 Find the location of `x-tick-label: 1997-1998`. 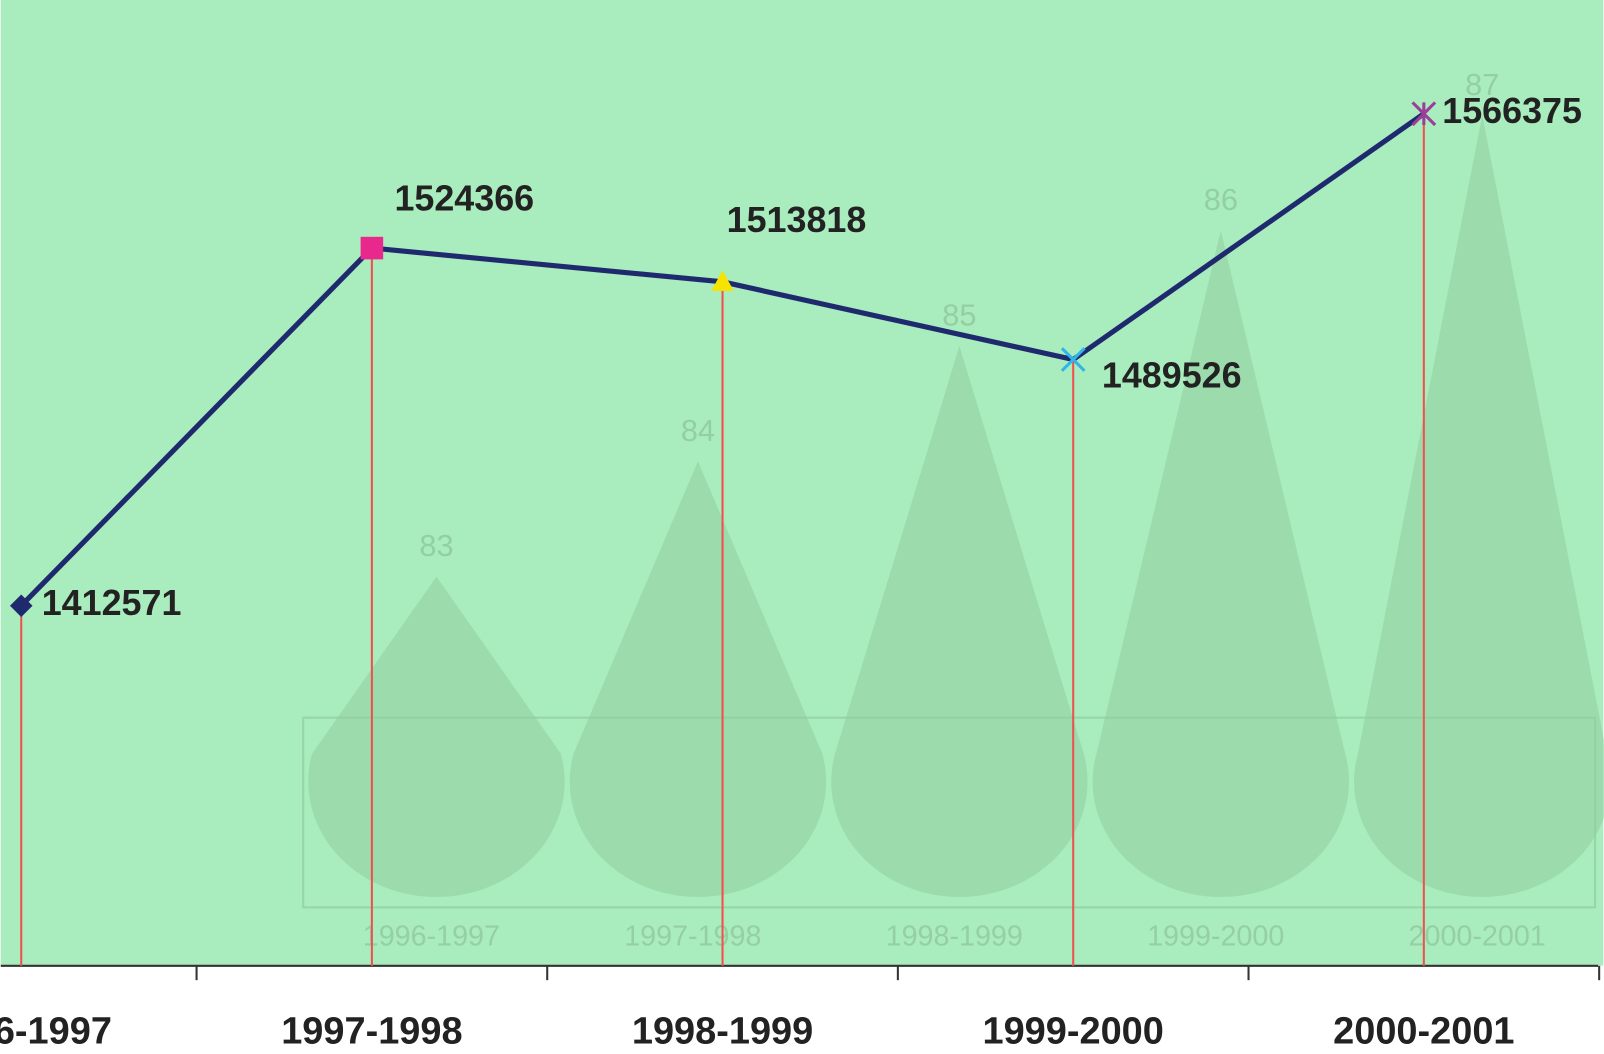

x-tick-label: 1997-1998 is located at coordinates (371, 1032).